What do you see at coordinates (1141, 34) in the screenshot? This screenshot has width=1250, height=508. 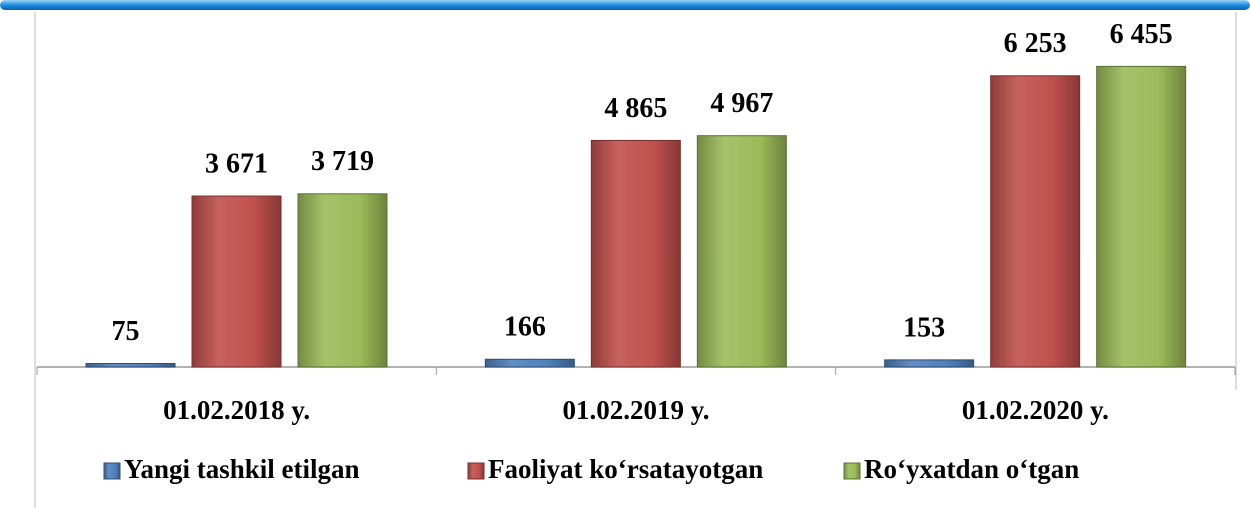 I see `data-label: 6 455` at bounding box center [1141, 34].